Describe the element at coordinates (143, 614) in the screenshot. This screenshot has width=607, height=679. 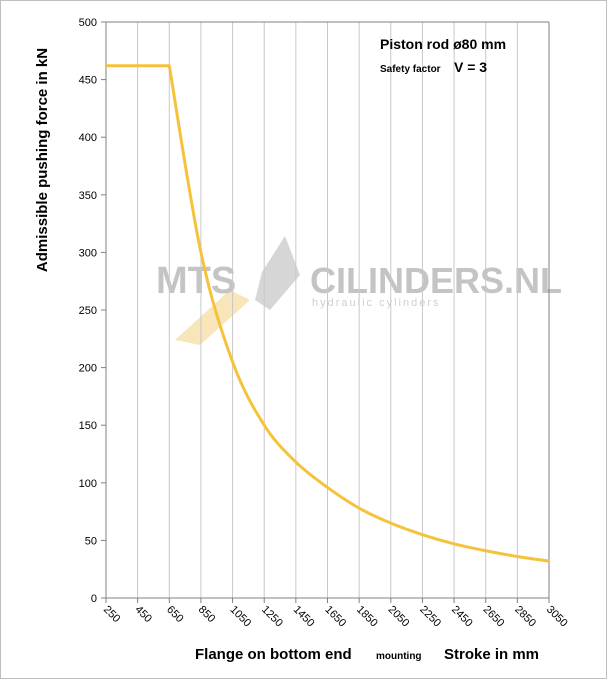
I see `x-tick-label: 450` at that location.